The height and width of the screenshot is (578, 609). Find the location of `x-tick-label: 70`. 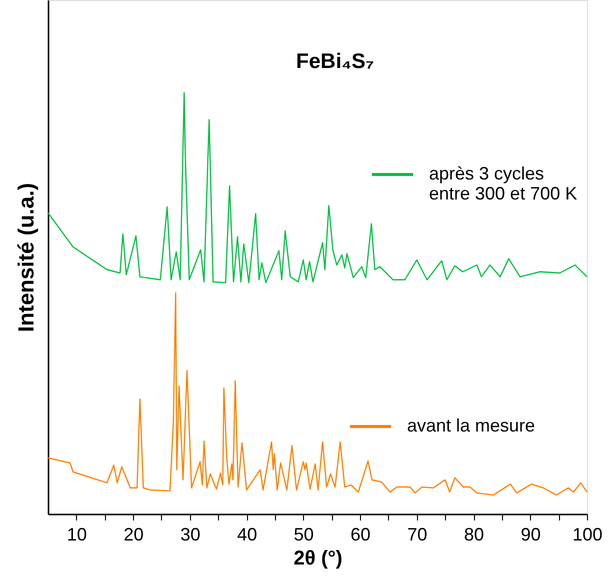

x-tick-label: 70 is located at coordinates (417, 534).